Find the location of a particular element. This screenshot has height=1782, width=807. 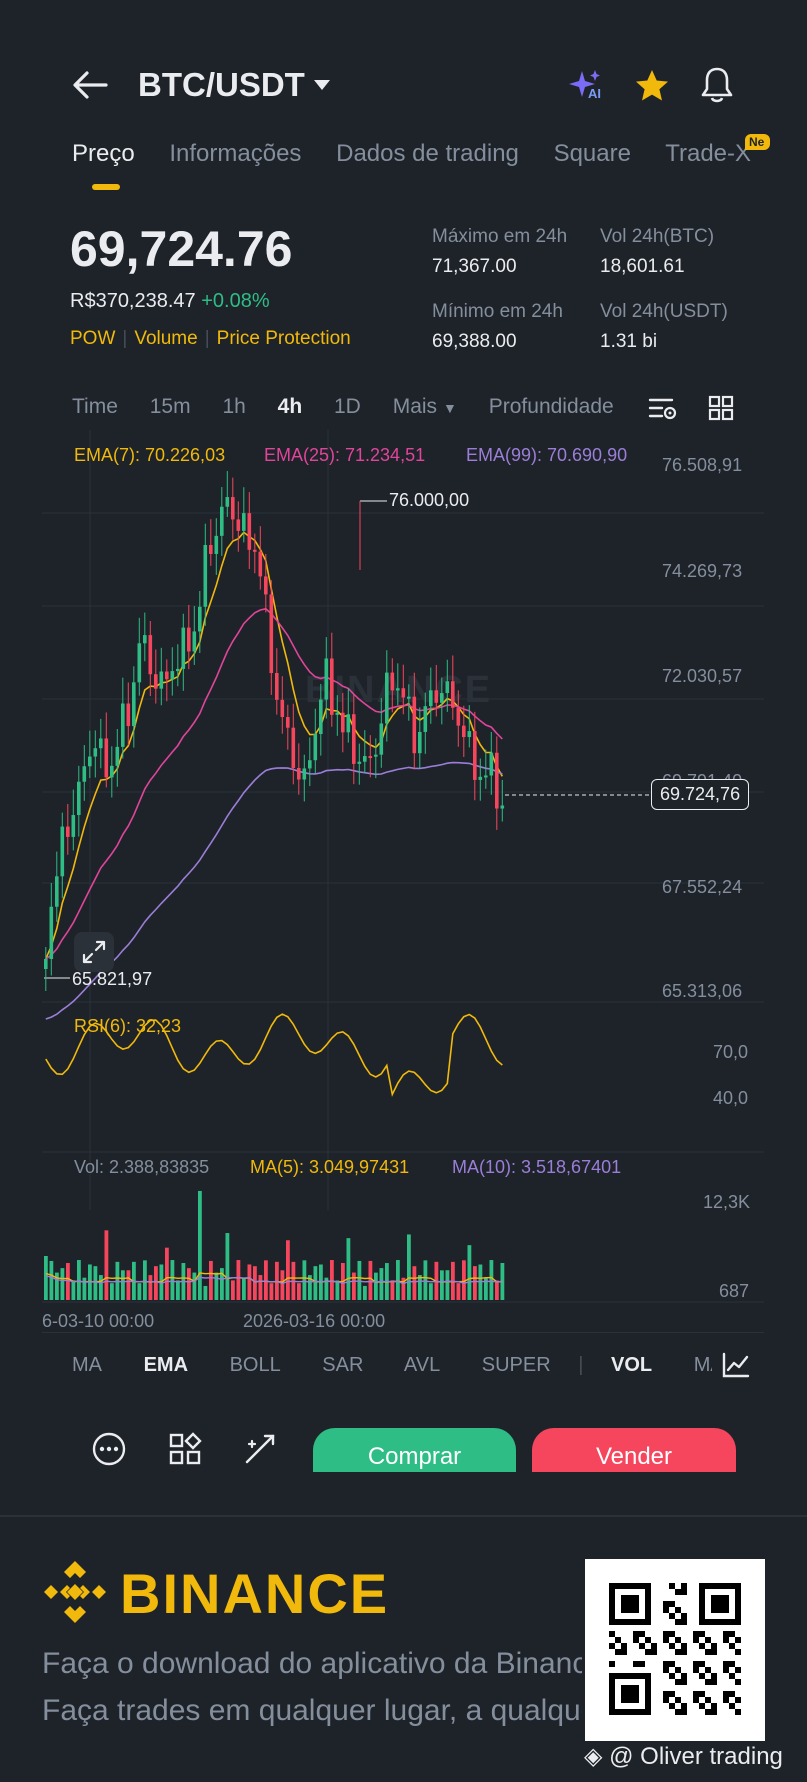

interval-more: Mais ▼ is located at coordinates (425, 406).